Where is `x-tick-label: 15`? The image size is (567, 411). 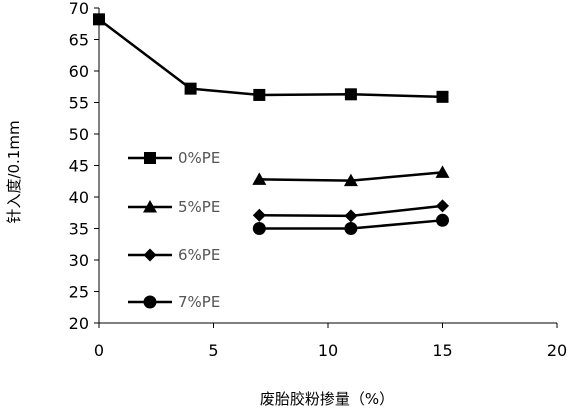 x-tick-label: 15 is located at coordinates (442, 350).